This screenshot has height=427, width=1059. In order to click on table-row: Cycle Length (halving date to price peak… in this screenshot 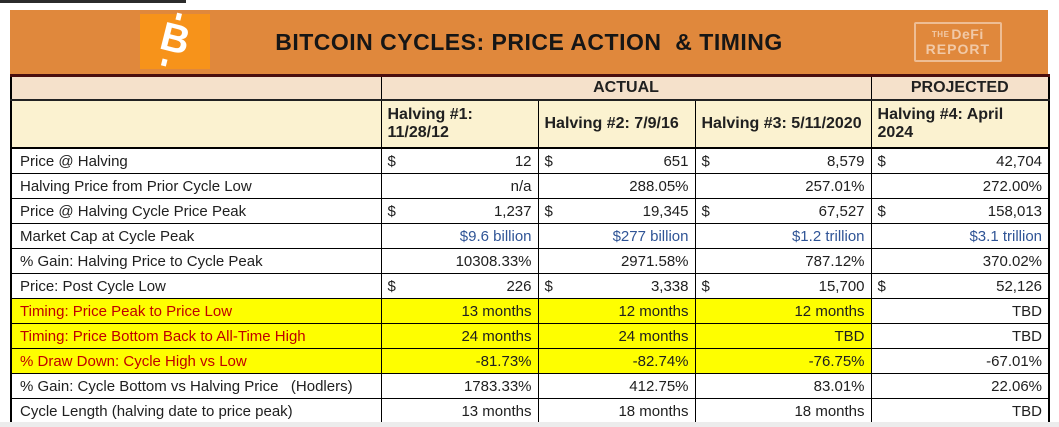, I will do `click(530, 411)`.